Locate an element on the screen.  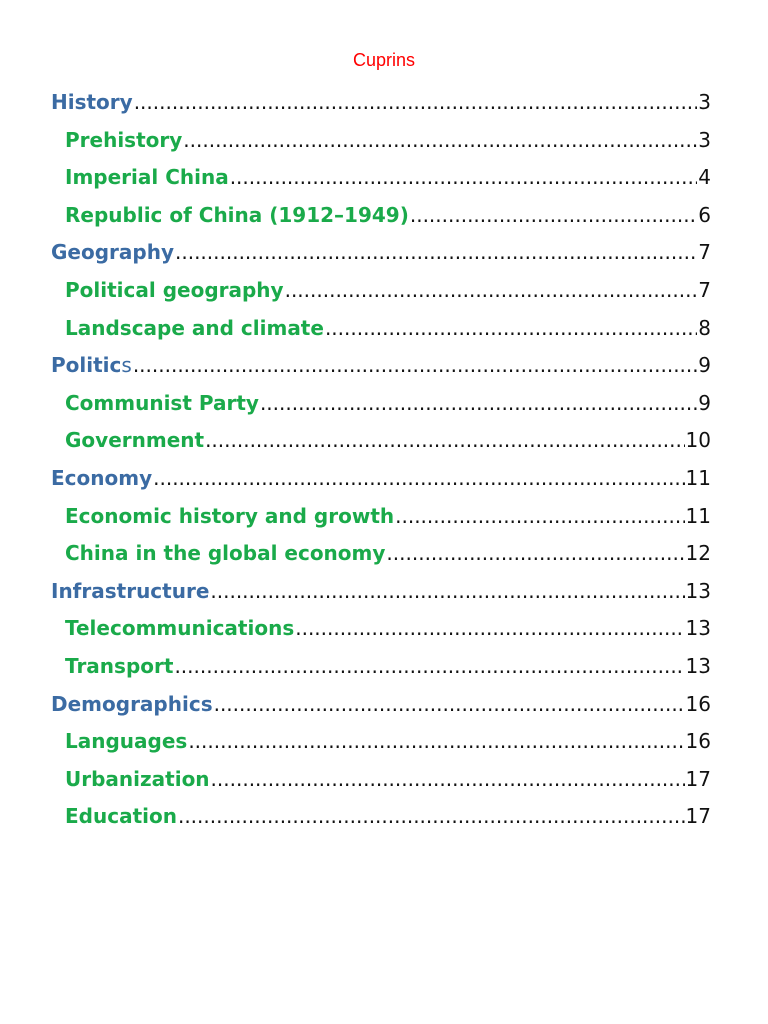
toc-page-number: 6 is located at coordinates (704, 214).